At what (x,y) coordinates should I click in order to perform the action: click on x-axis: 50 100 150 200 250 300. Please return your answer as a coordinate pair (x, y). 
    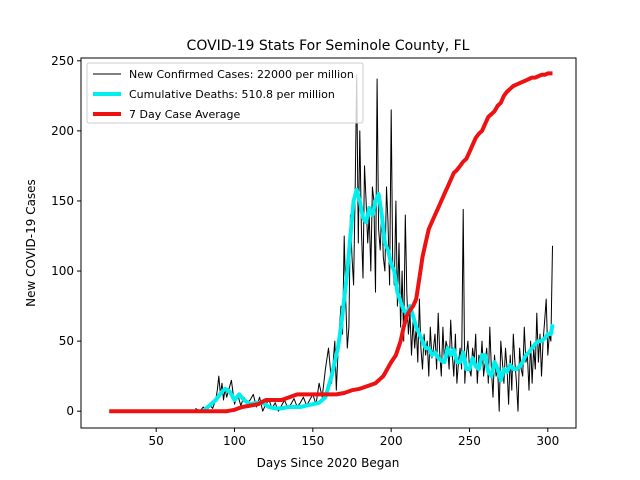
    Looking at the image, I should click on (354, 438).